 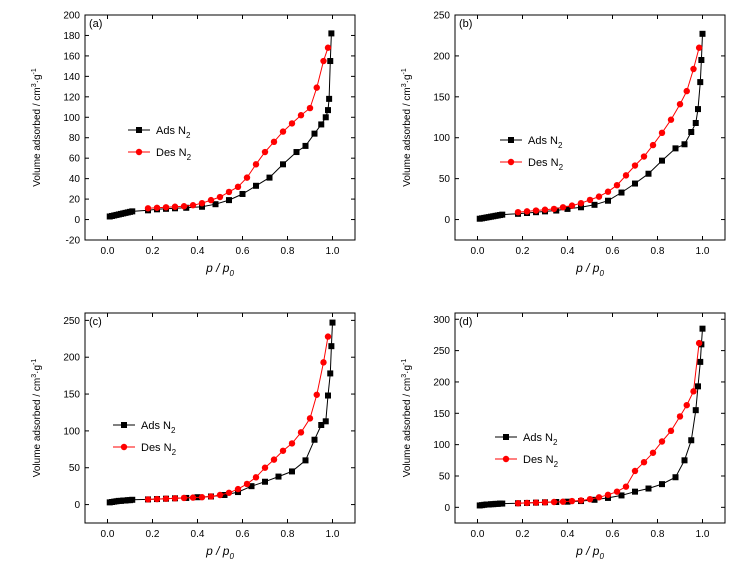 What do you see at coordinates (333, 534) in the screenshot?
I see `x-tick-label: 1.0` at bounding box center [333, 534].